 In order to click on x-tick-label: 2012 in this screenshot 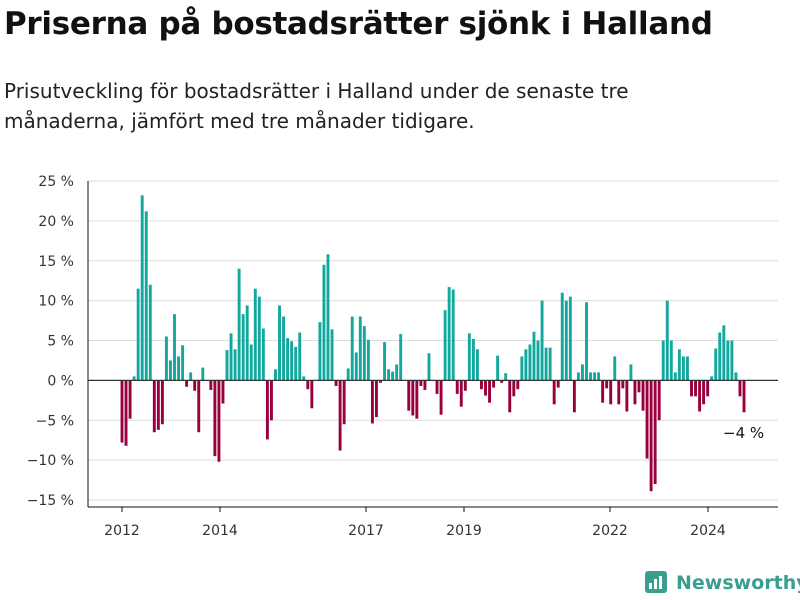, I will do `click(122, 531)`.